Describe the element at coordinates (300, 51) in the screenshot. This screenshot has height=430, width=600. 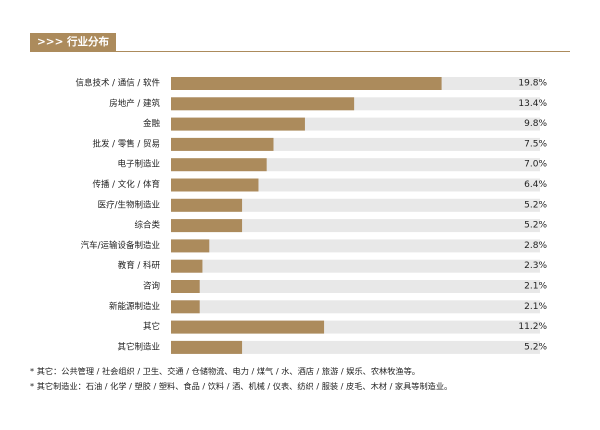
I see `section-divider` at that location.